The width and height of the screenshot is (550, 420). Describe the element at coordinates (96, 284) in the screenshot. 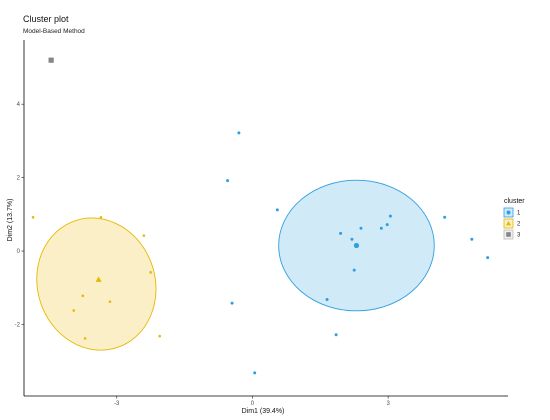

I see `cluster-2-ellipse` at that location.